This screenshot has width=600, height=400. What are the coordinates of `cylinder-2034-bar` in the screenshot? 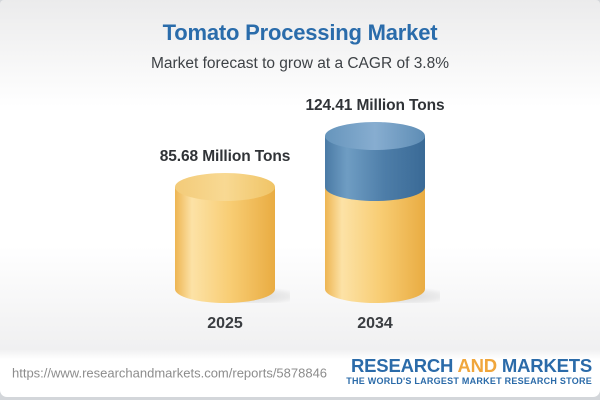 It's located at (381, 213).